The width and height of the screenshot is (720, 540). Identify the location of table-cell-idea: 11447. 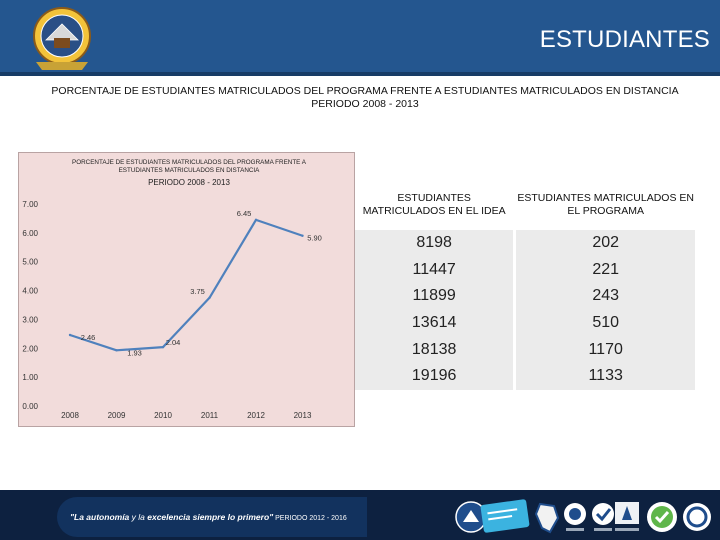
(435, 270).